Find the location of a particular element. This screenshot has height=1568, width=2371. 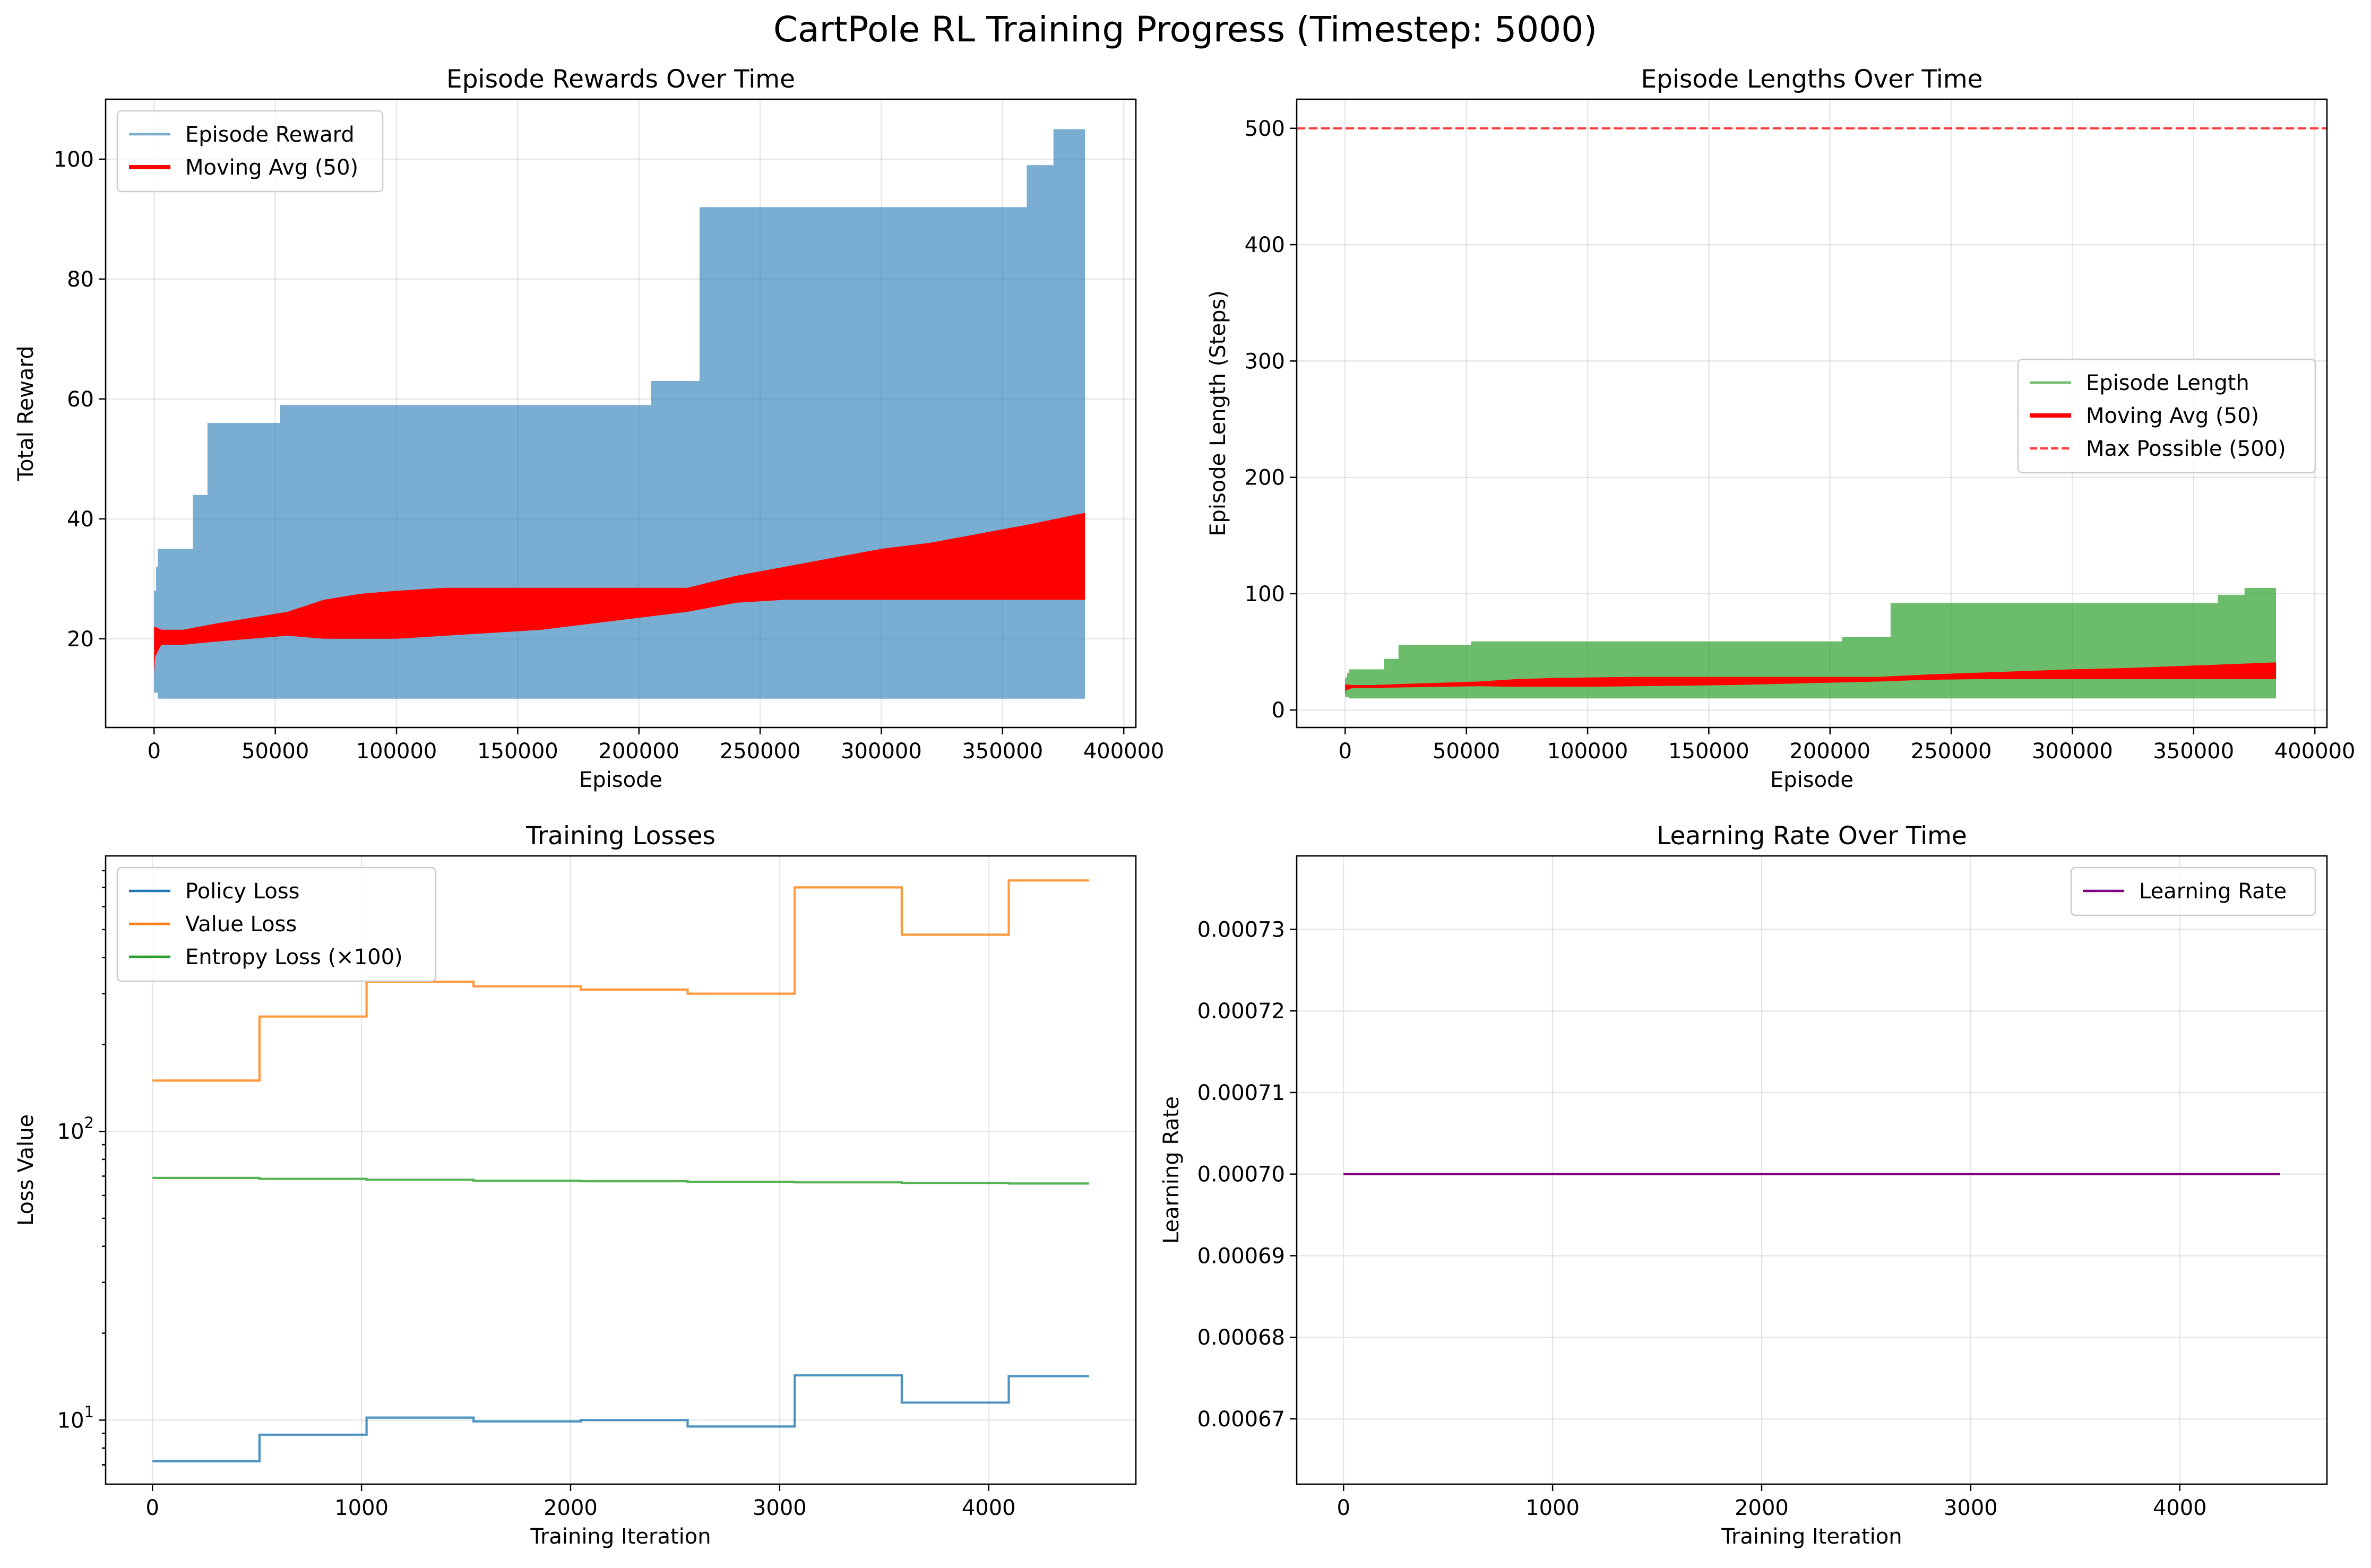

legend-label: Entropy Loss (×100) is located at coordinates (294, 957).